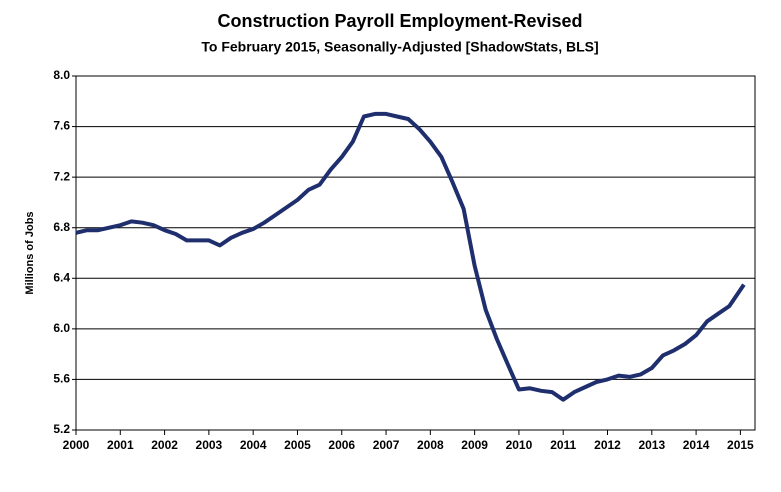 Image resolution: width=781 pixels, height=492 pixels. I want to click on x-tick-label: 2009, so click(474, 445).